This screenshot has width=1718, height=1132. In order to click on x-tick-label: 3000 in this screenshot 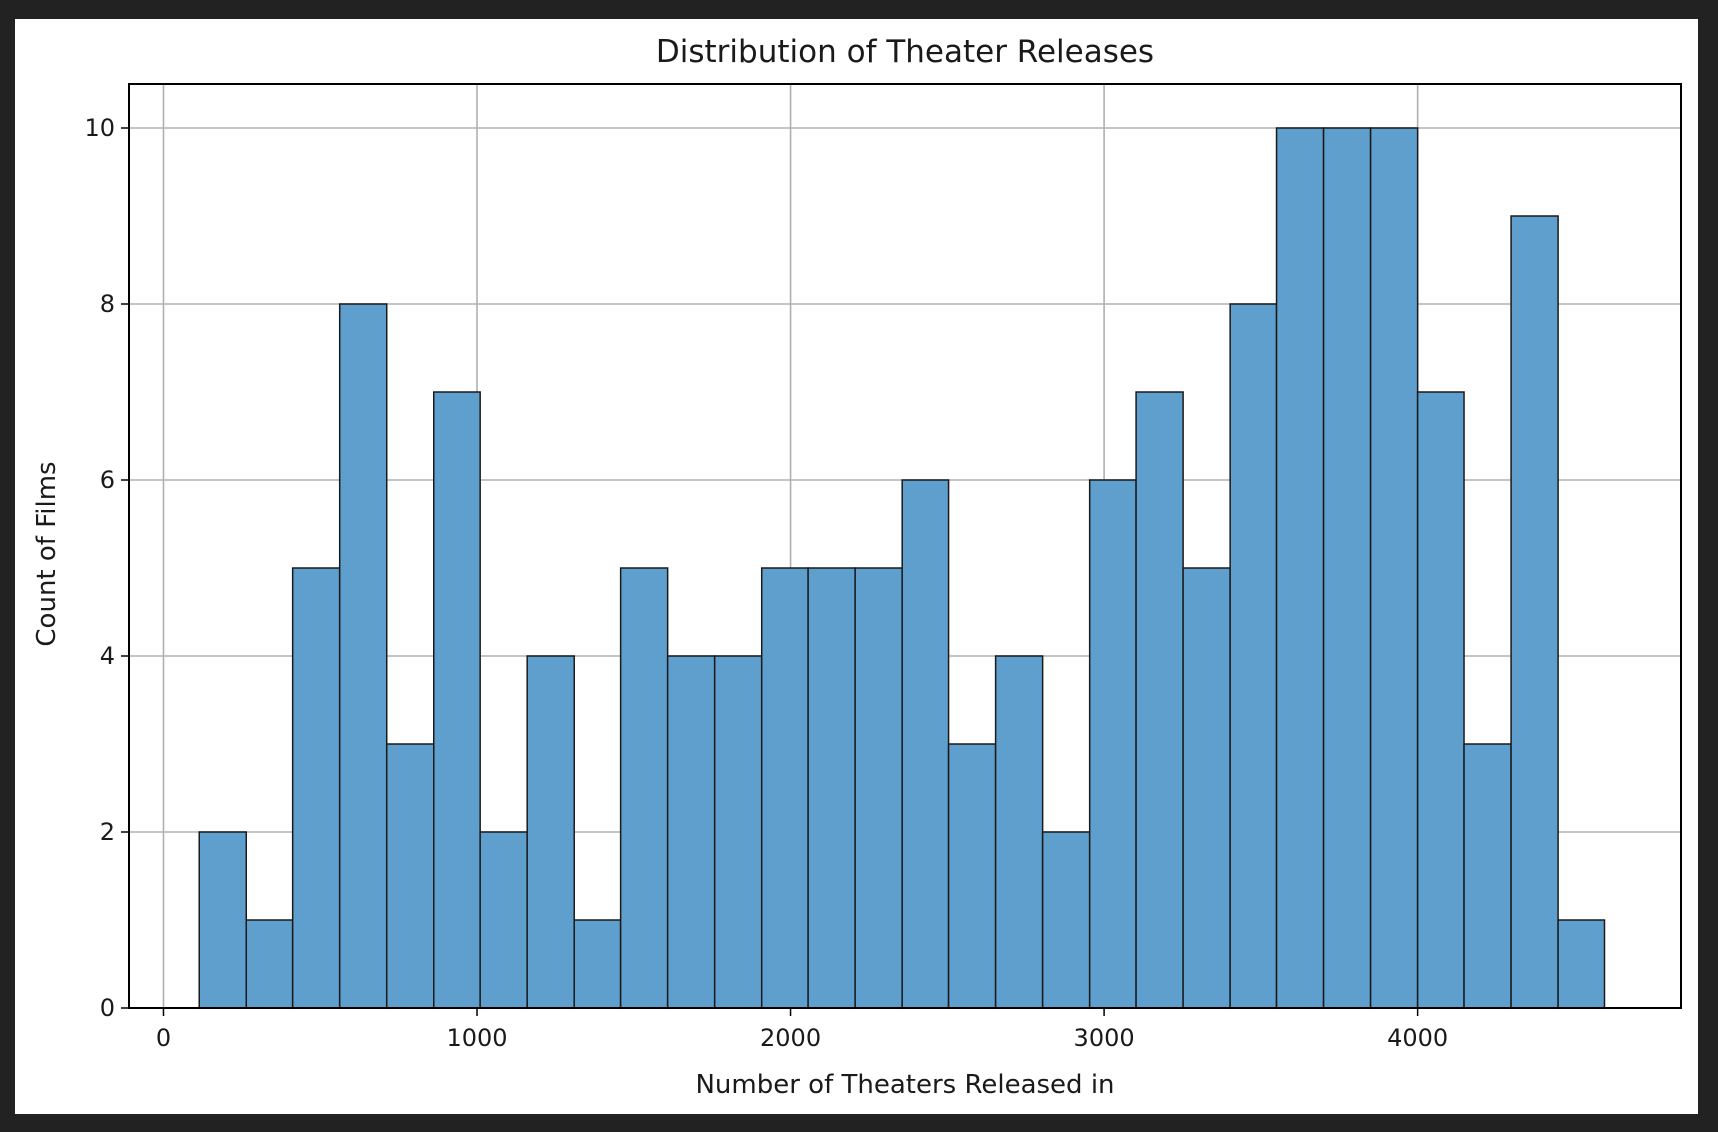, I will do `click(1104, 1038)`.